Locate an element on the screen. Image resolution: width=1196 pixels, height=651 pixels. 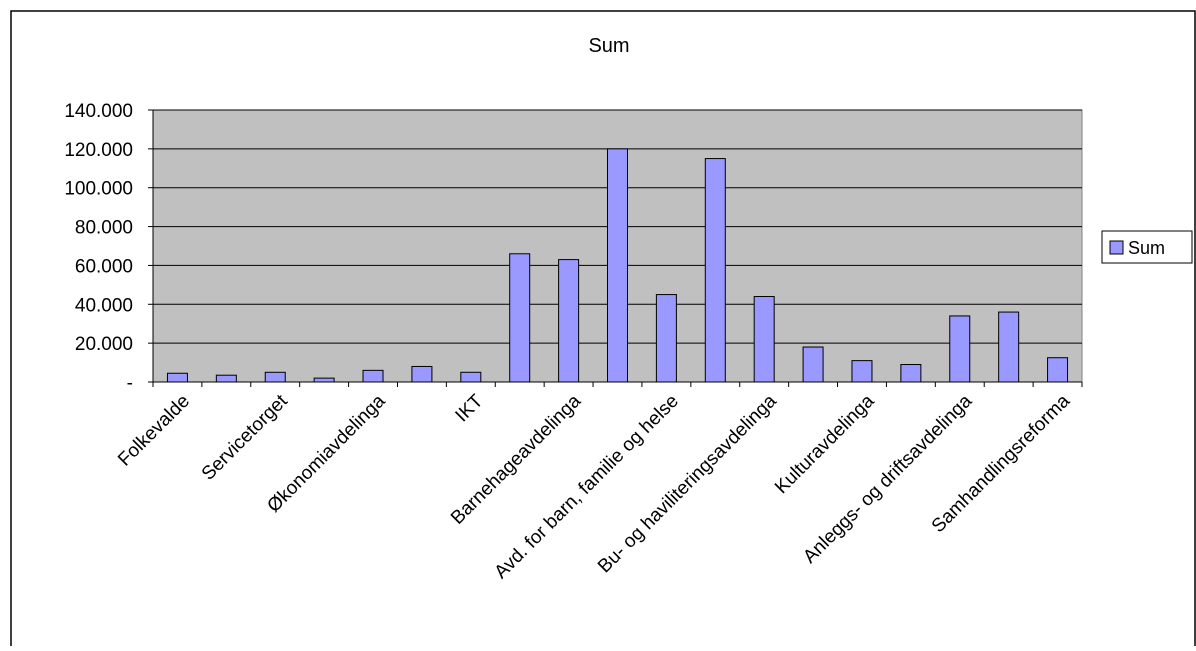
legend-swatch is located at coordinates (1116, 247).